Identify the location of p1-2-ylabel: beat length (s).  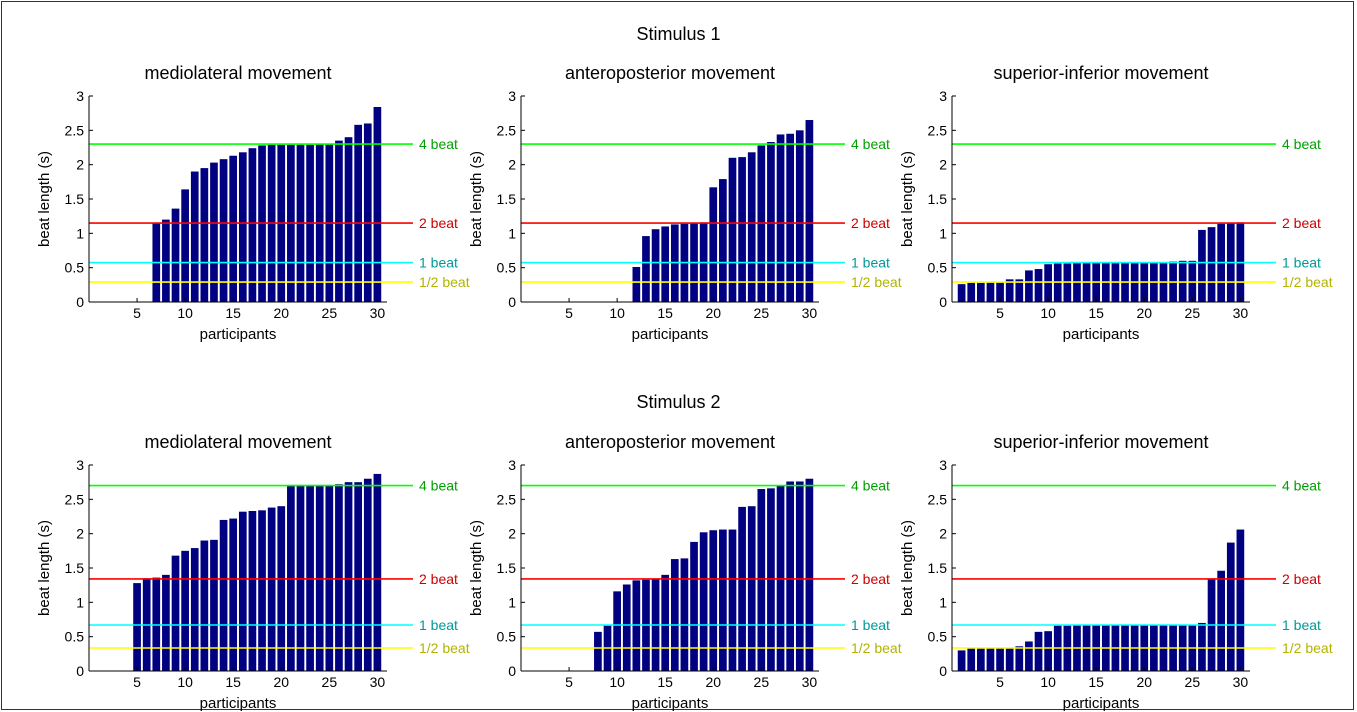
(476, 199).